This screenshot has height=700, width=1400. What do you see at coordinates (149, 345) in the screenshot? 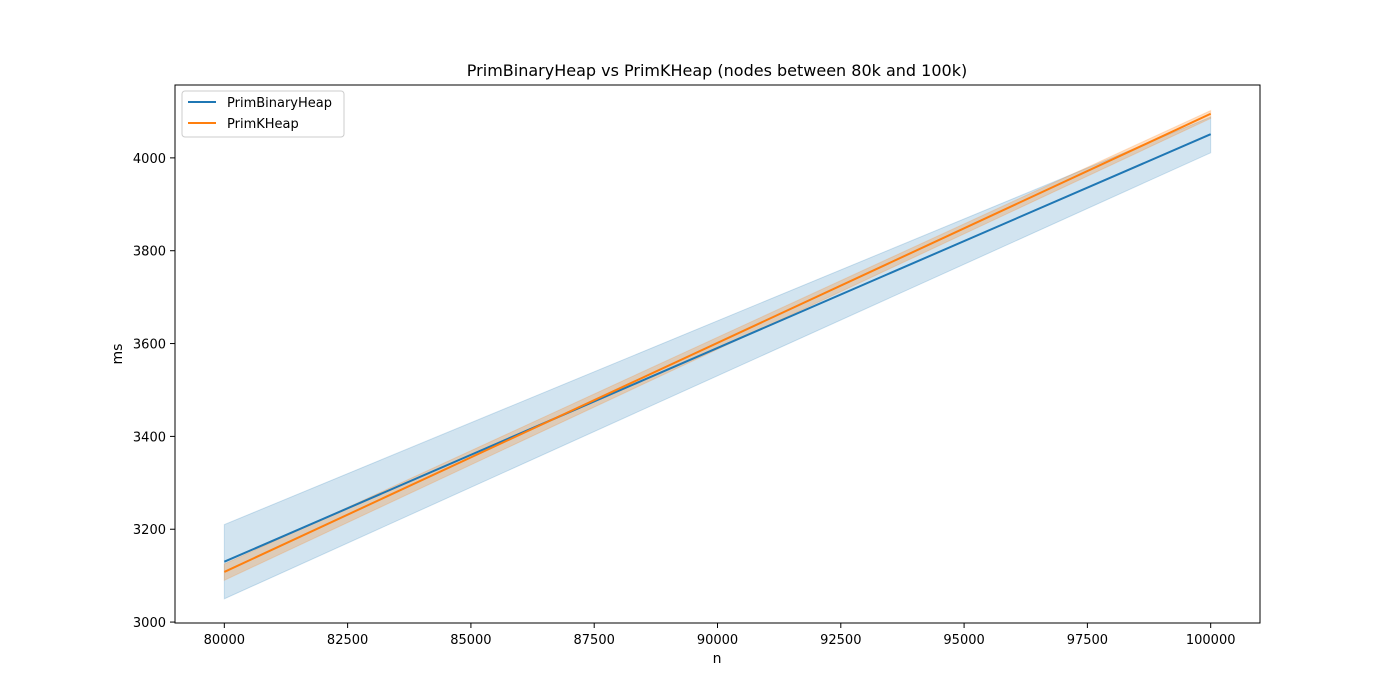
I see `y-tick-label: 3600` at bounding box center [149, 345].